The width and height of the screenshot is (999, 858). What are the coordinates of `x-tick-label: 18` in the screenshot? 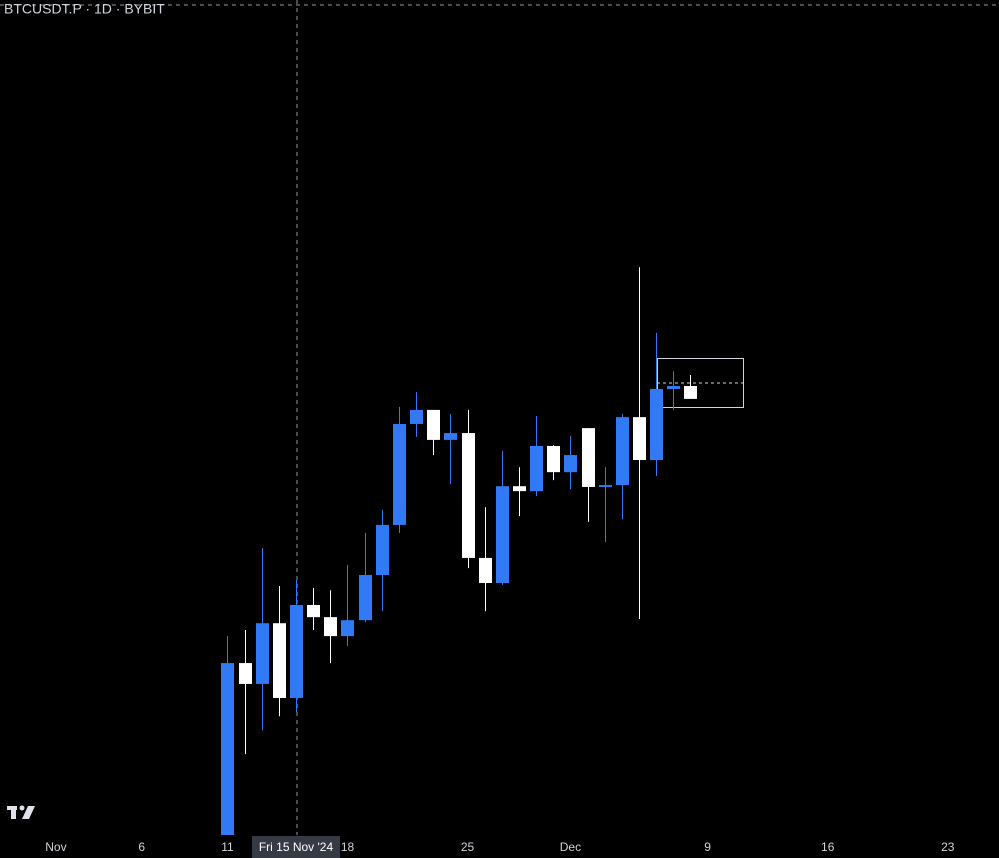 It's located at (348, 847).